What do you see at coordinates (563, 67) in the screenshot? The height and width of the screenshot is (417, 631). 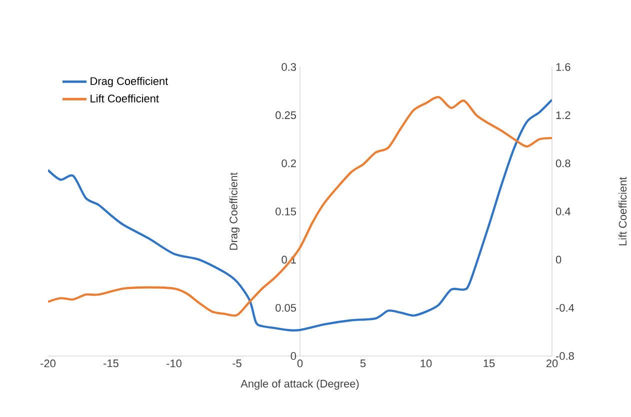 I see `y2-tick-label: 1.6` at bounding box center [563, 67].